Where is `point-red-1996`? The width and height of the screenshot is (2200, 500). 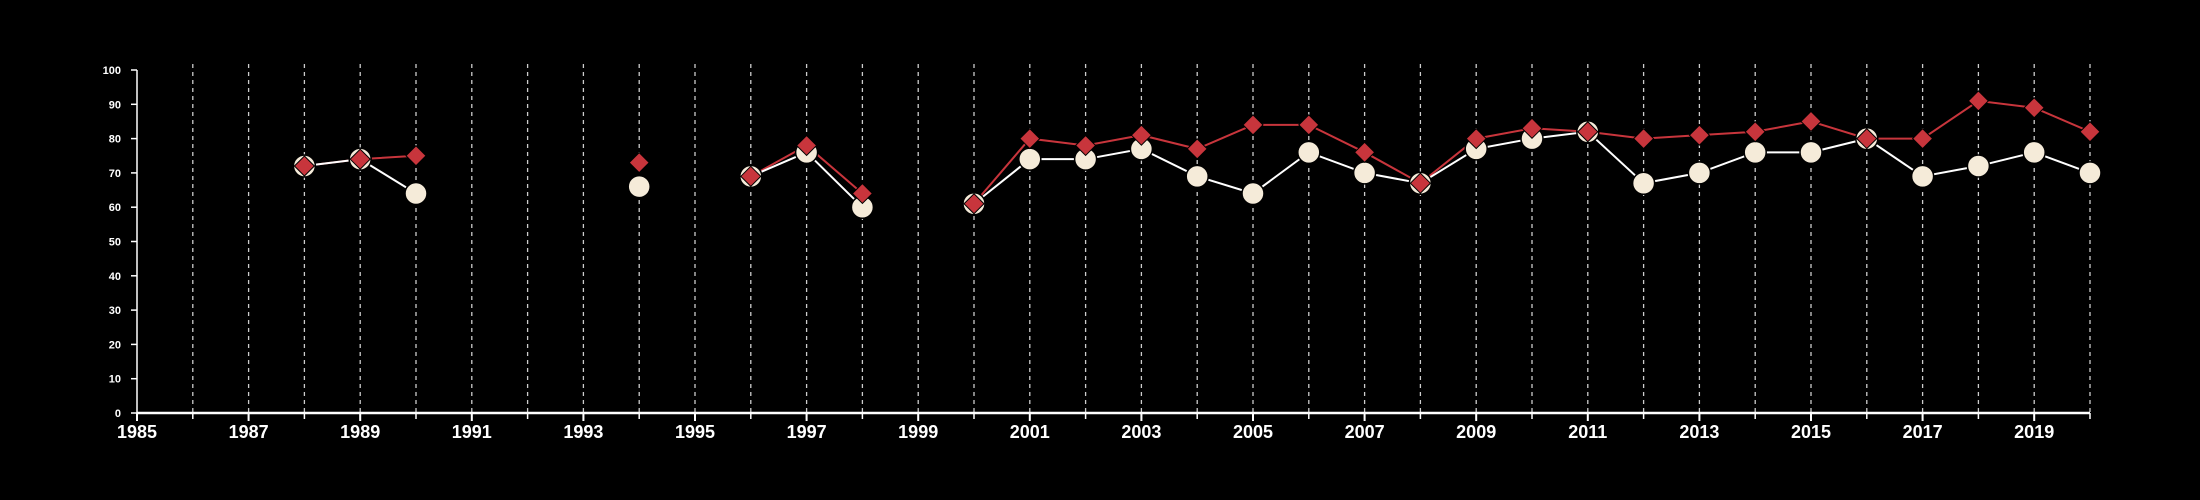 point-red-1996 is located at coordinates (751, 176).